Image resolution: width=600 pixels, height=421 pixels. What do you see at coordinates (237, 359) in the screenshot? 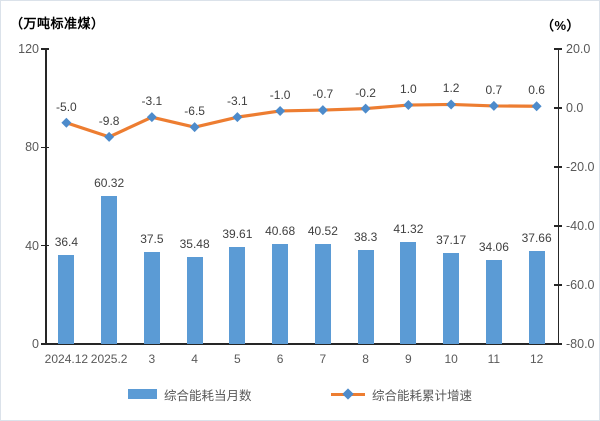
I see `x-axis-category-label: 5` at bounding box center [237, 359].